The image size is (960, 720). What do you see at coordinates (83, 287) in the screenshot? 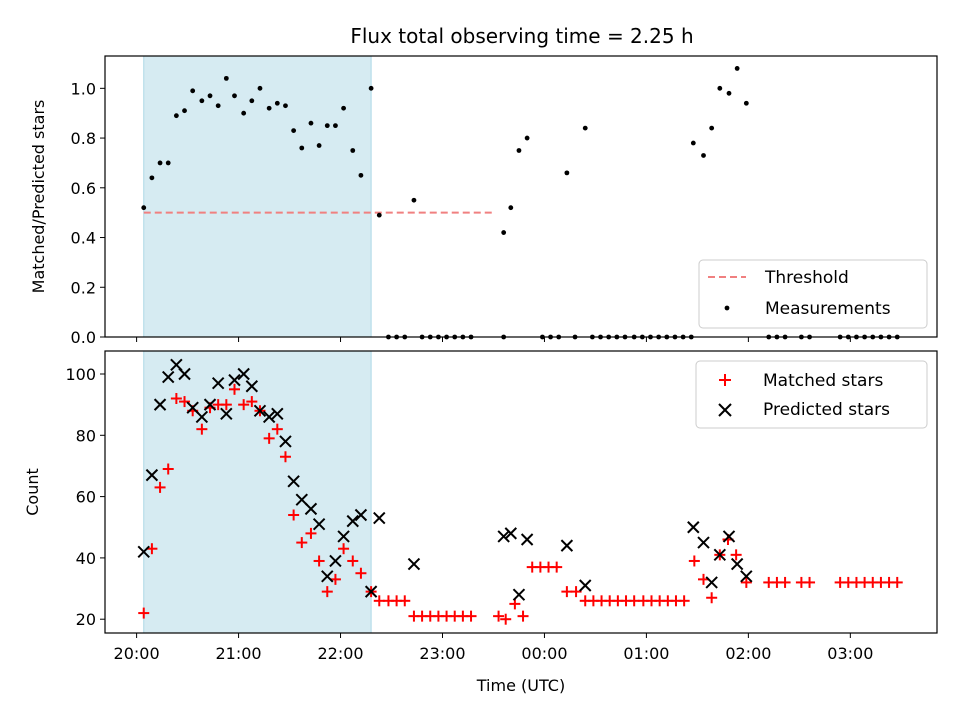
I see `top-y-tick-label: 0.2` at bounding box center [83, 287].